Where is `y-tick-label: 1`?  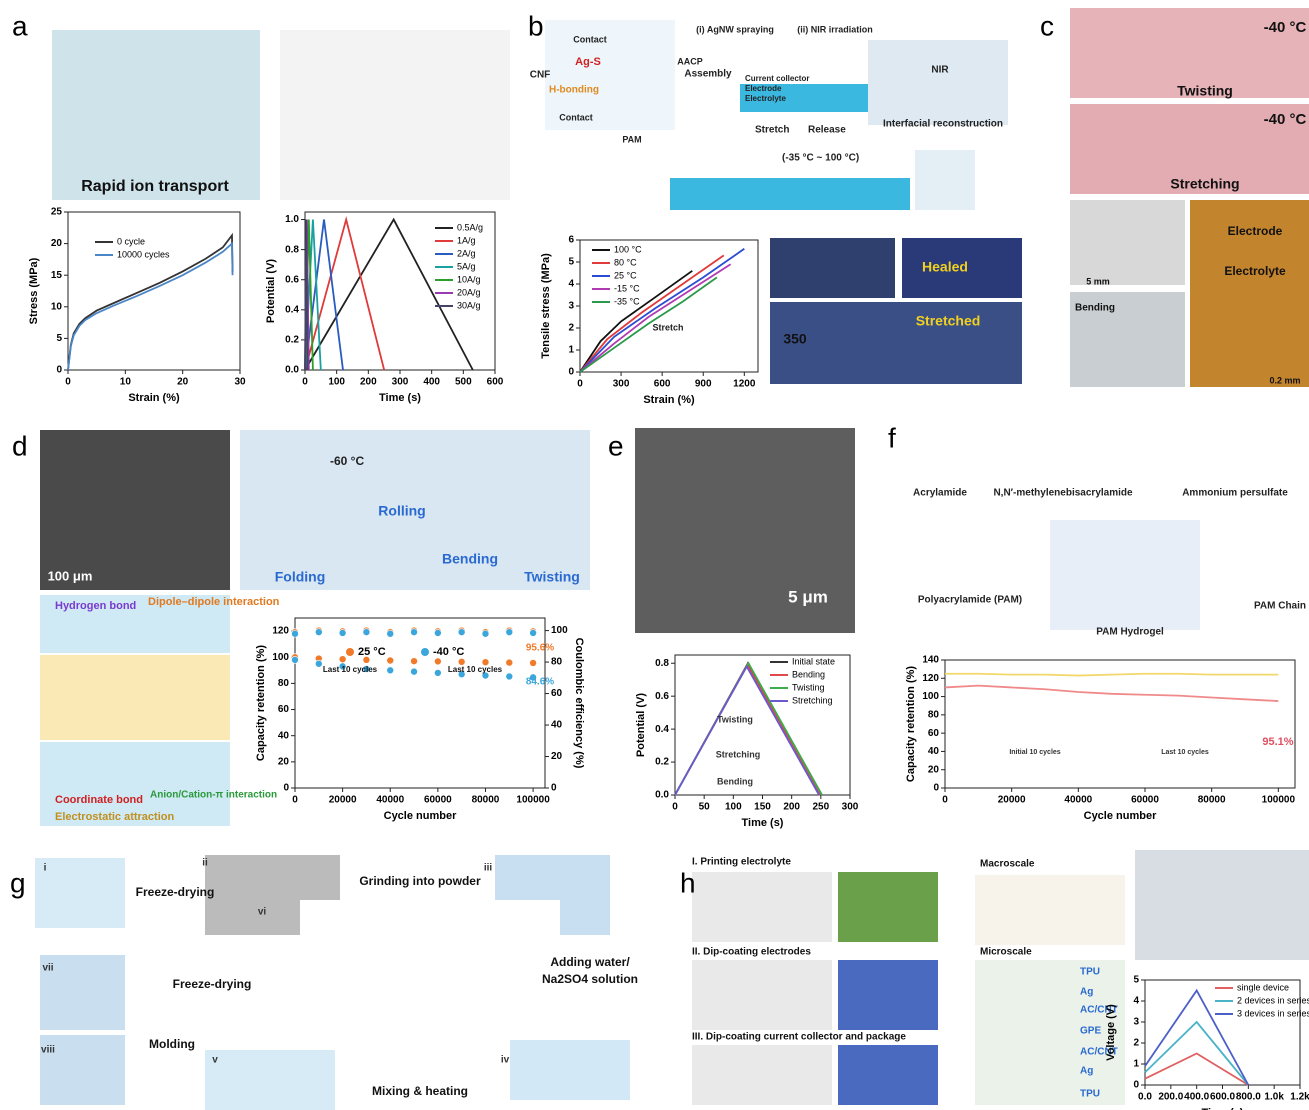 y-tick-label: 1 is located at coordinates (571, 350).